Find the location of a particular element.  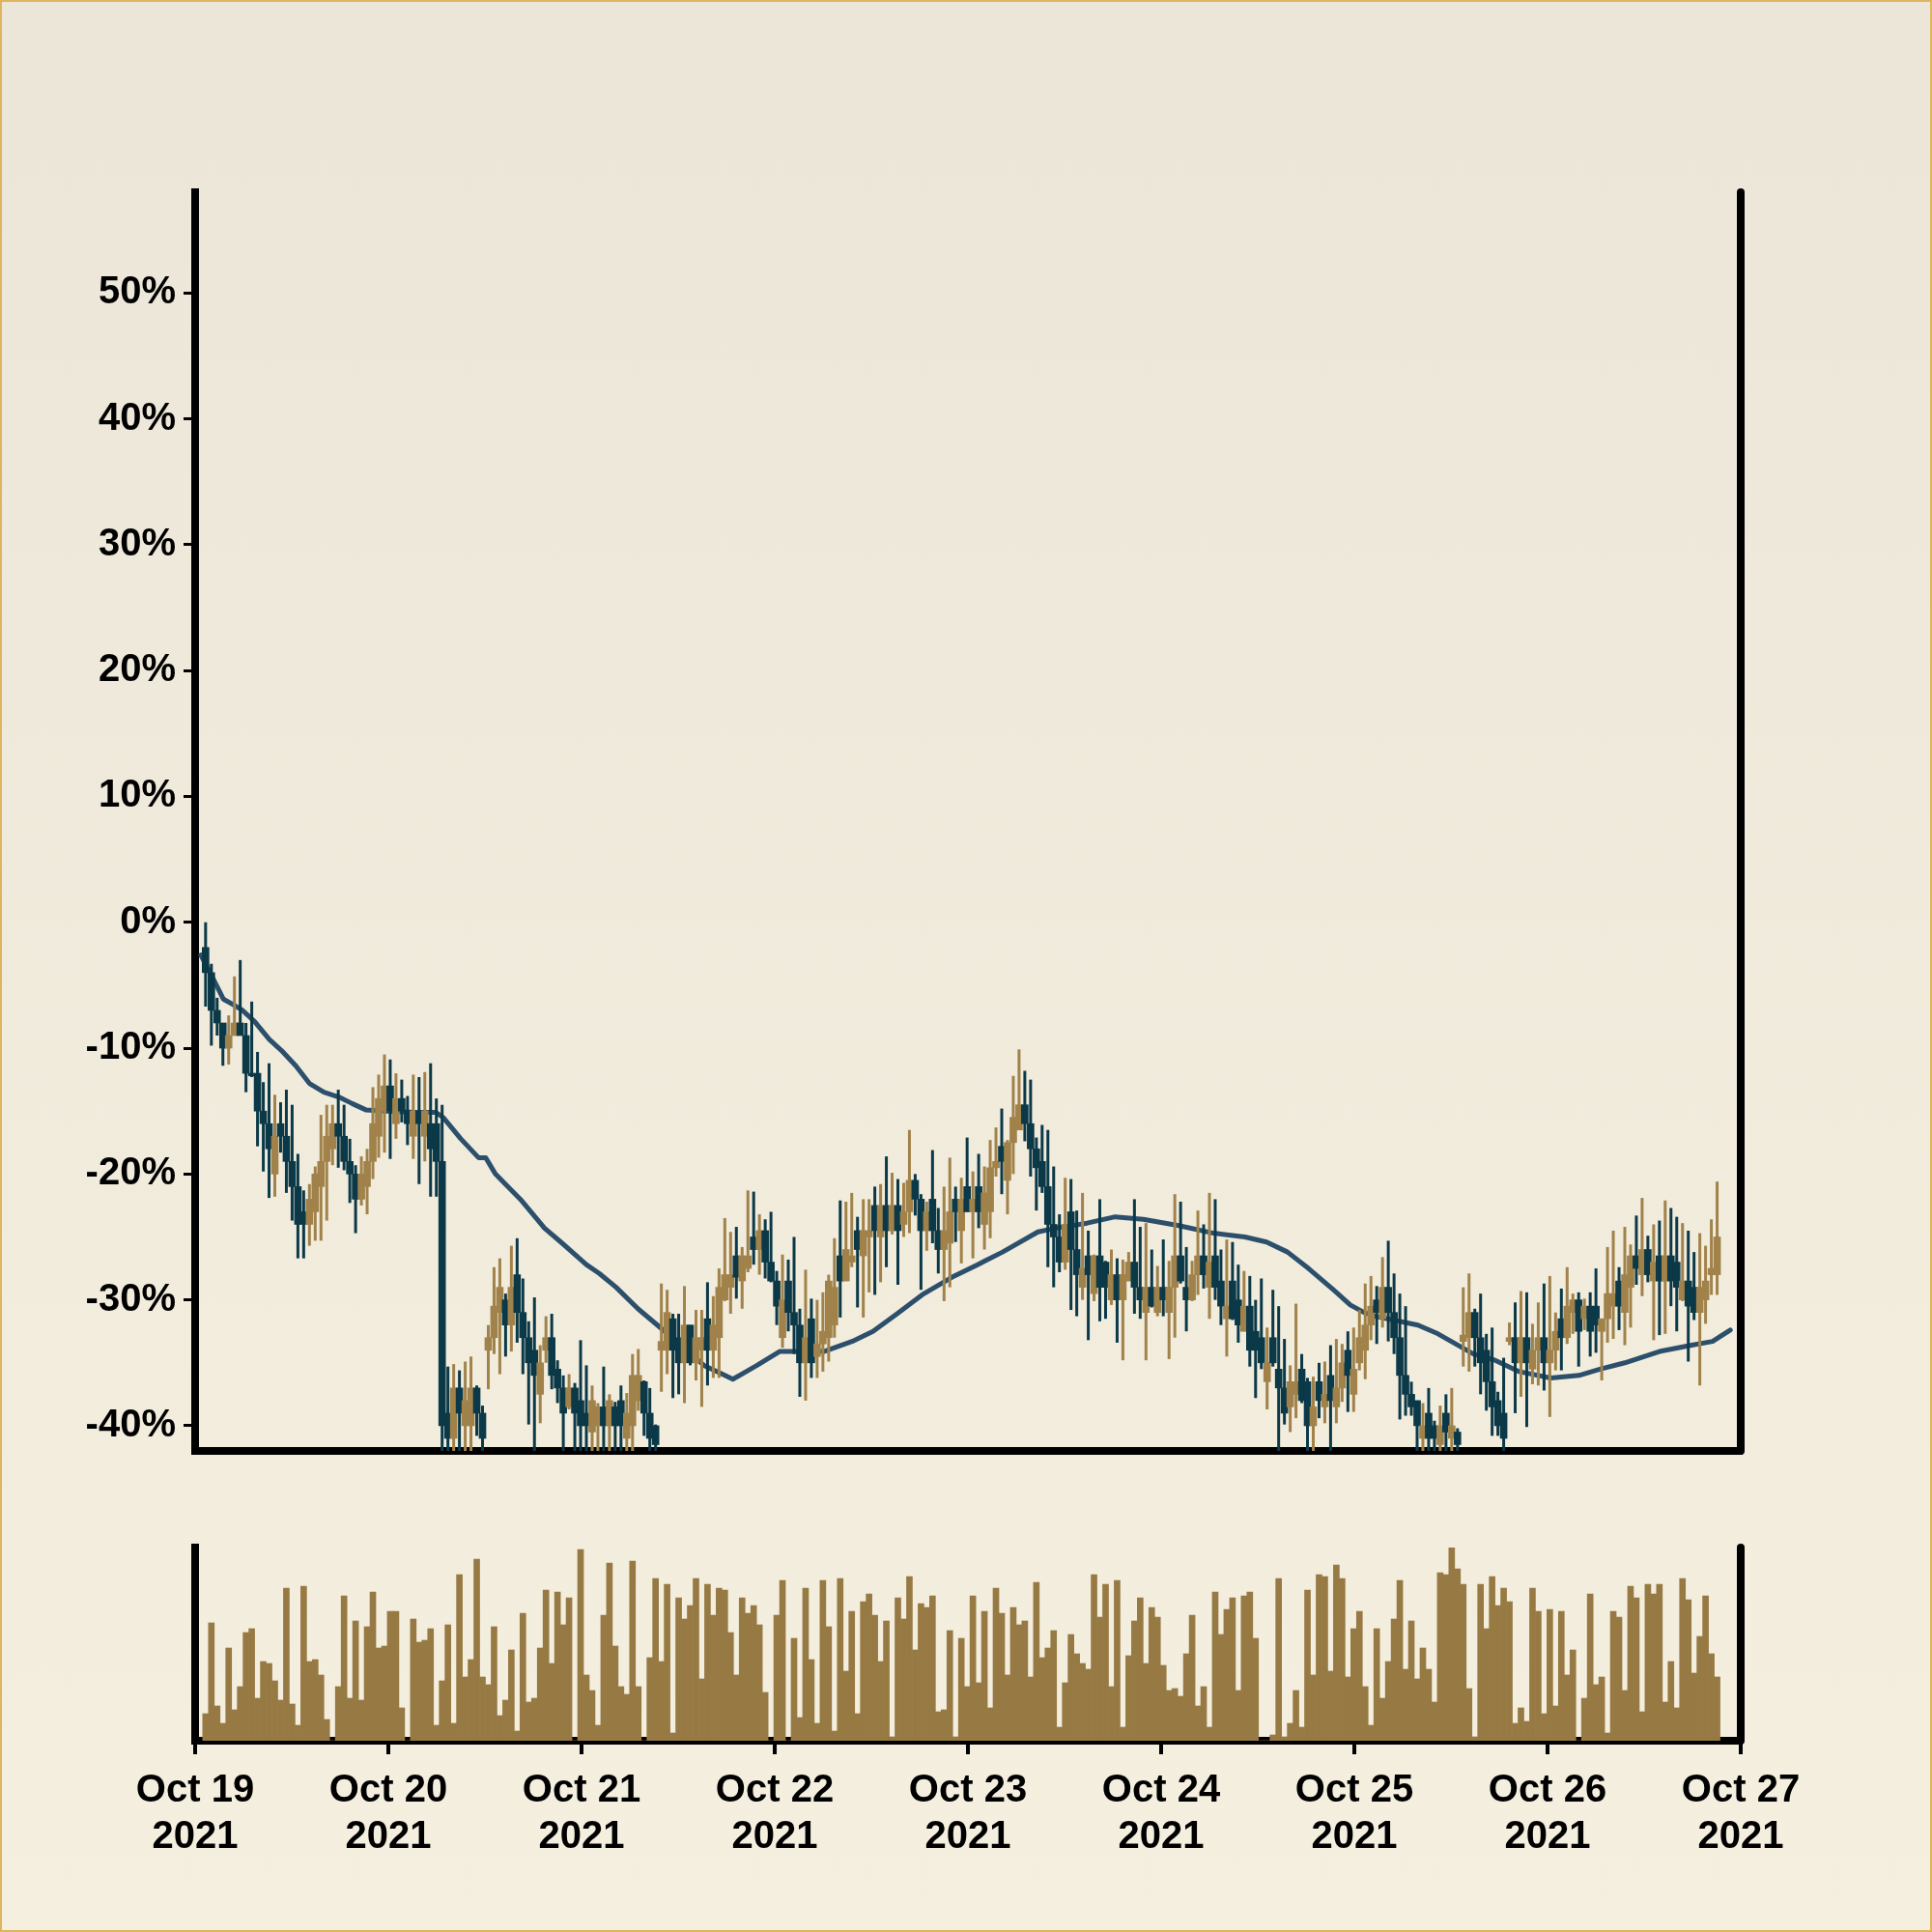

y-tick-label: 0% is located at coordinates (148, 919).